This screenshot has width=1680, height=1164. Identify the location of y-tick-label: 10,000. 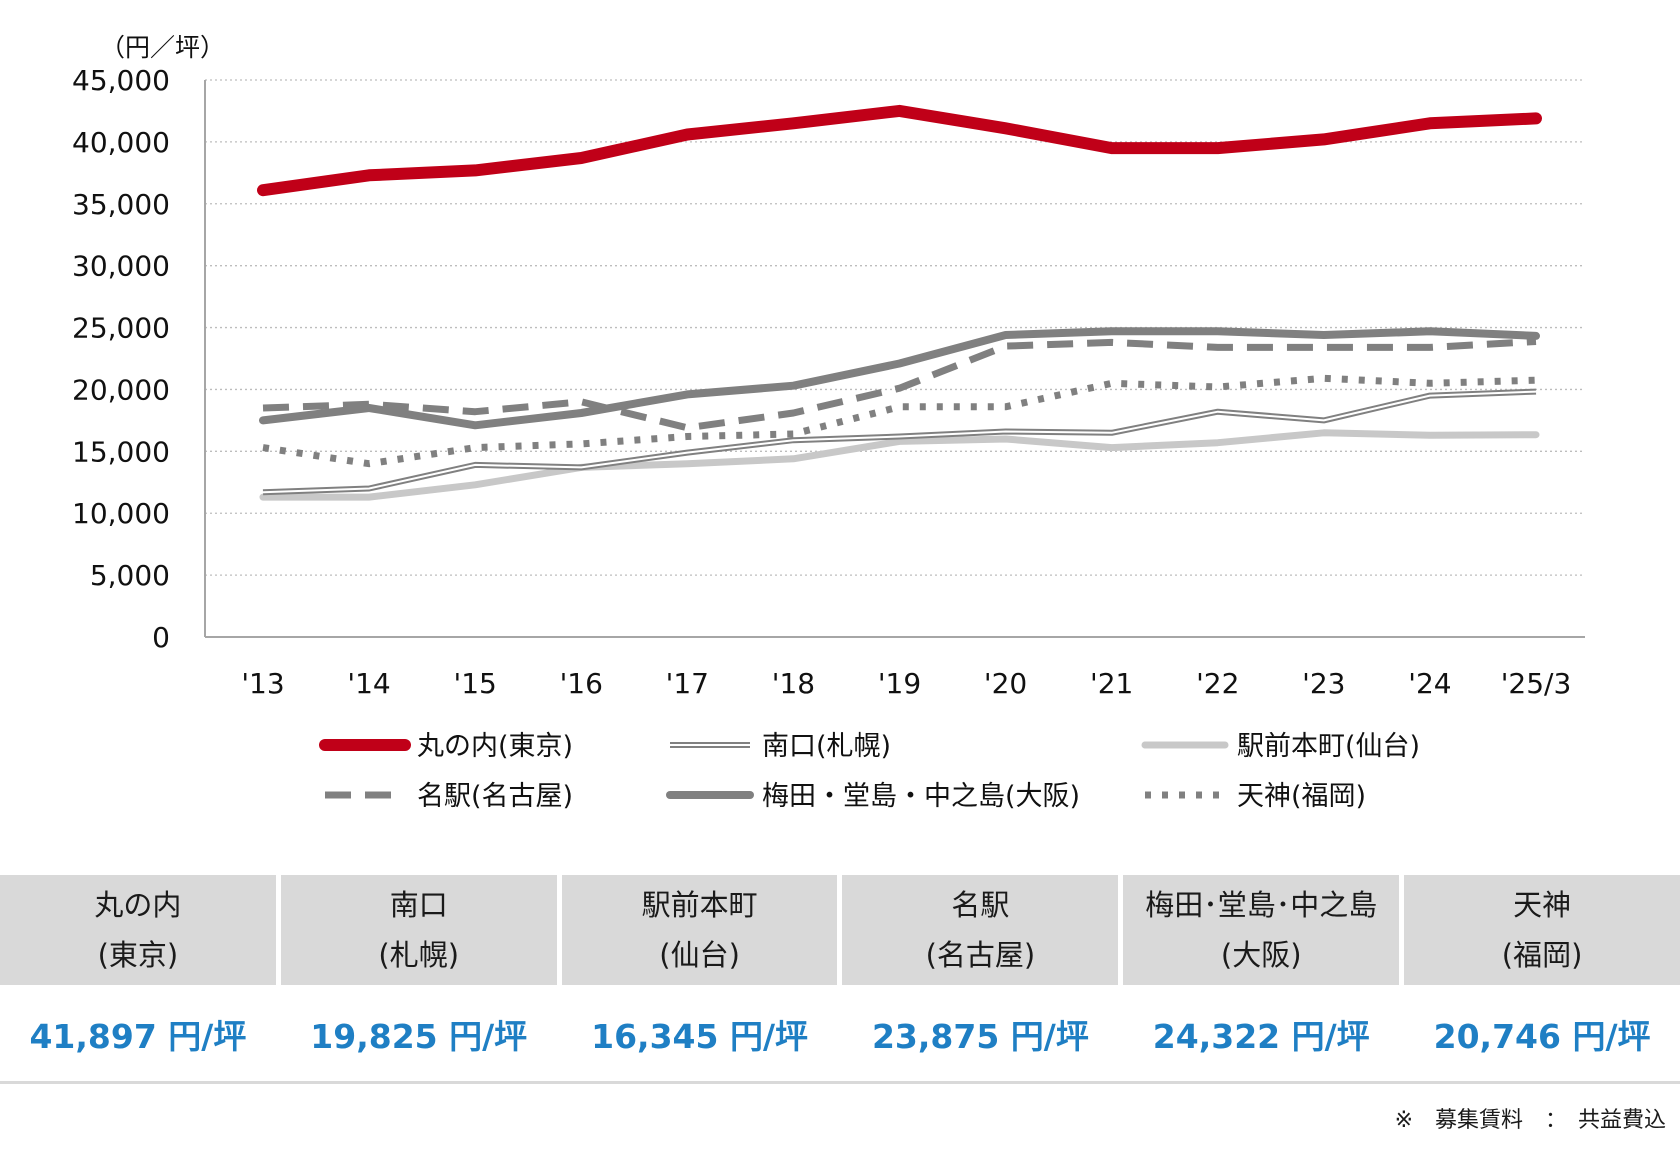
(121, 513).